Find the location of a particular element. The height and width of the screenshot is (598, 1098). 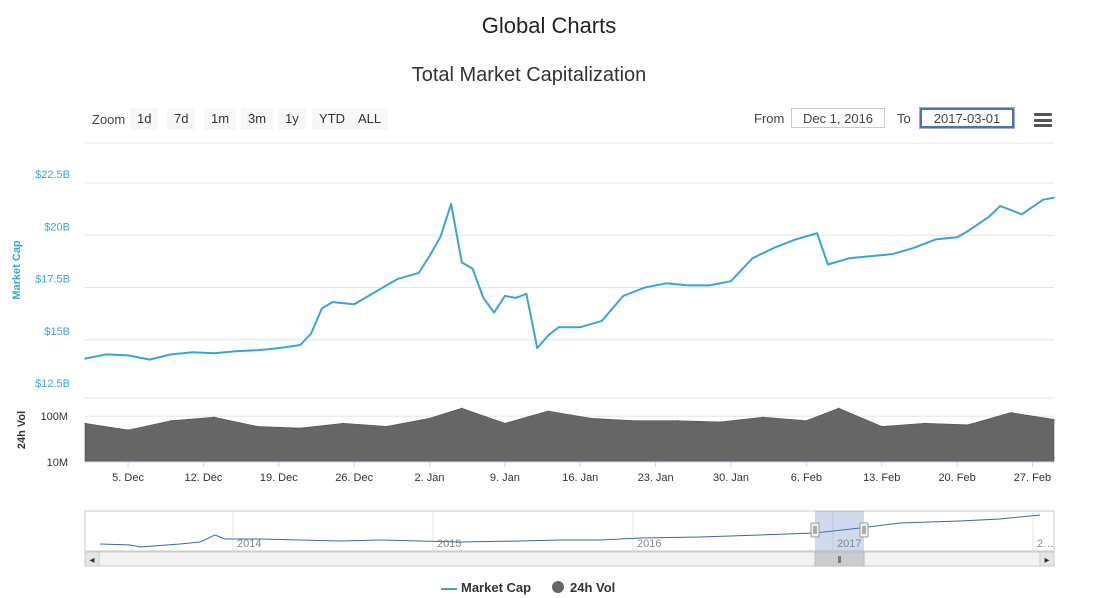

from-date-input is located at coordinates (838, 118).